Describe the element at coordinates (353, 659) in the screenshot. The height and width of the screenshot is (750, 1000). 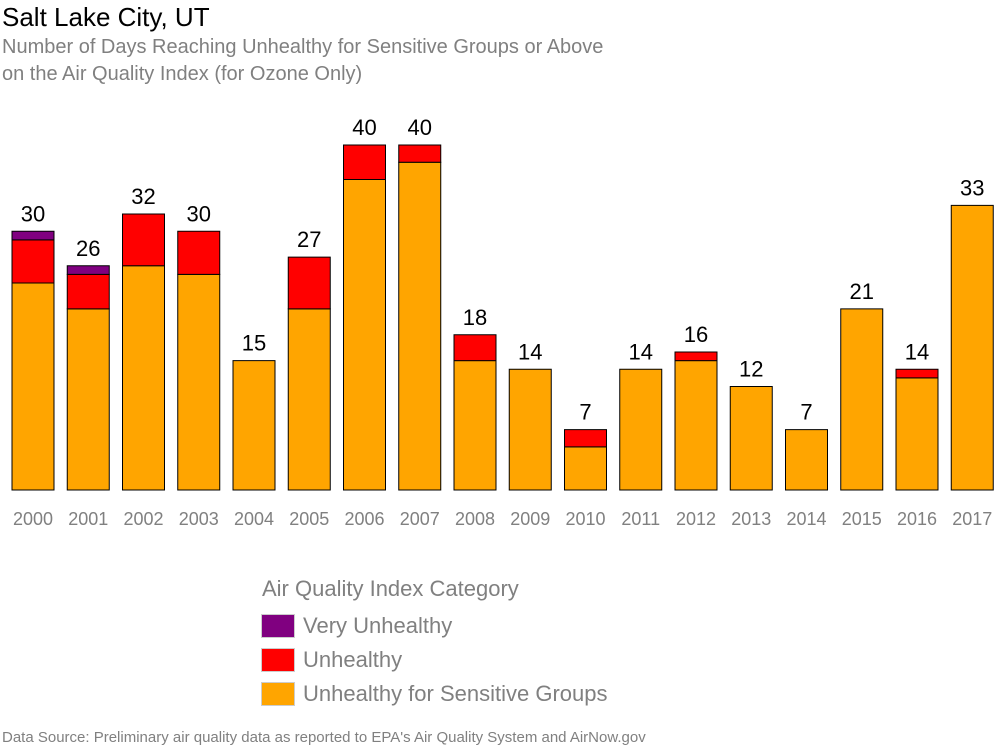
I see `legend-label-unhealthy: Unhealthy` at that location.